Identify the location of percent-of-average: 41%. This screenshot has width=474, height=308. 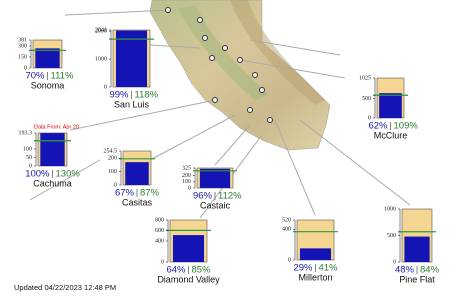
(329, 268).